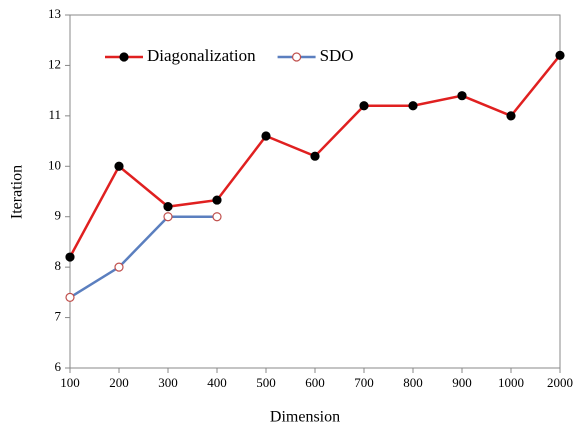 The width and height of the screenshot is (576, 428). What do you see at coordinates (201, 55) in the screenshot?
I see `legend-label: Diagonalization` at bounding box center [201, 55].